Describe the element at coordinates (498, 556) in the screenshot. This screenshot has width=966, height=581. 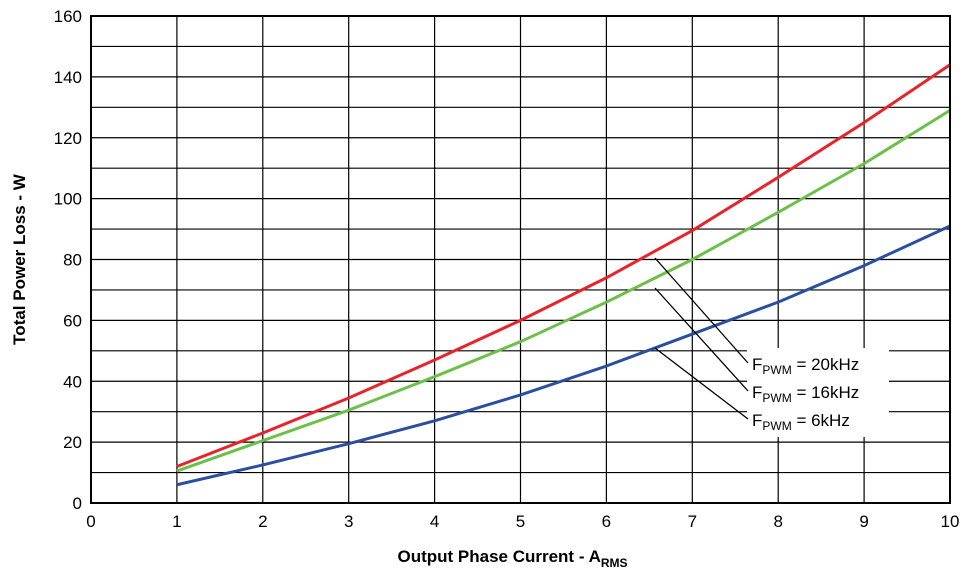
I see `x-axis-title-main: Output Phase Current - A` at that location.